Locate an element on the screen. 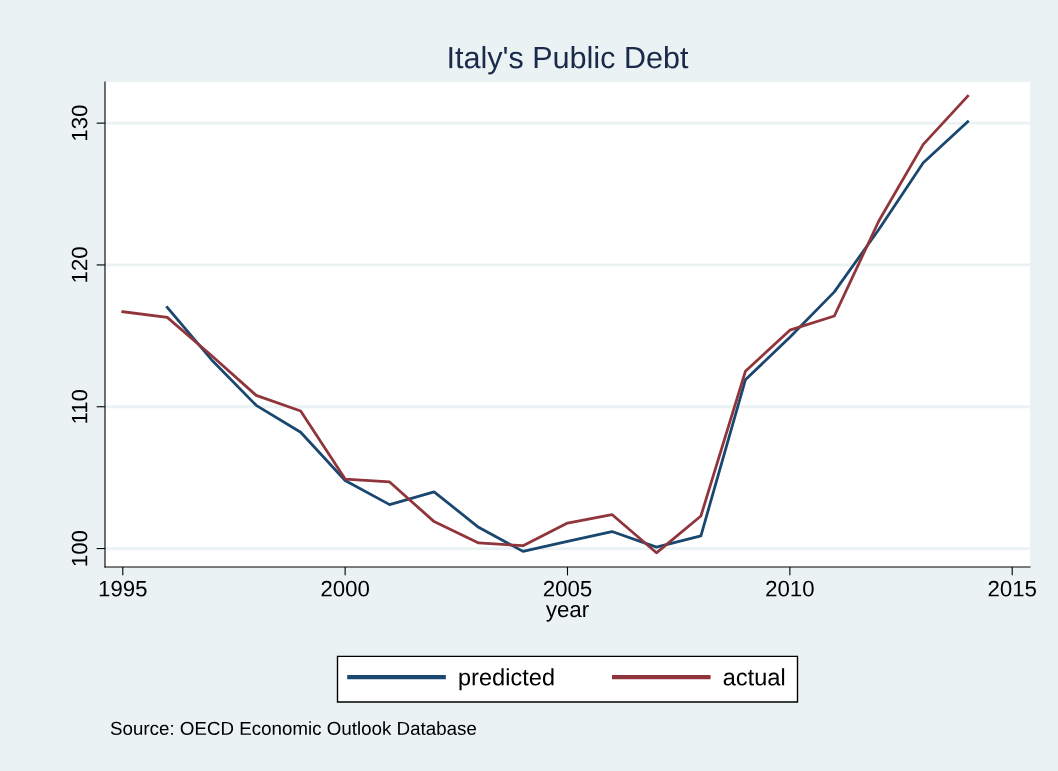 This screenshot has height=771, width=1058. y-tick-label: 130 is located at coordinates (79, 122).